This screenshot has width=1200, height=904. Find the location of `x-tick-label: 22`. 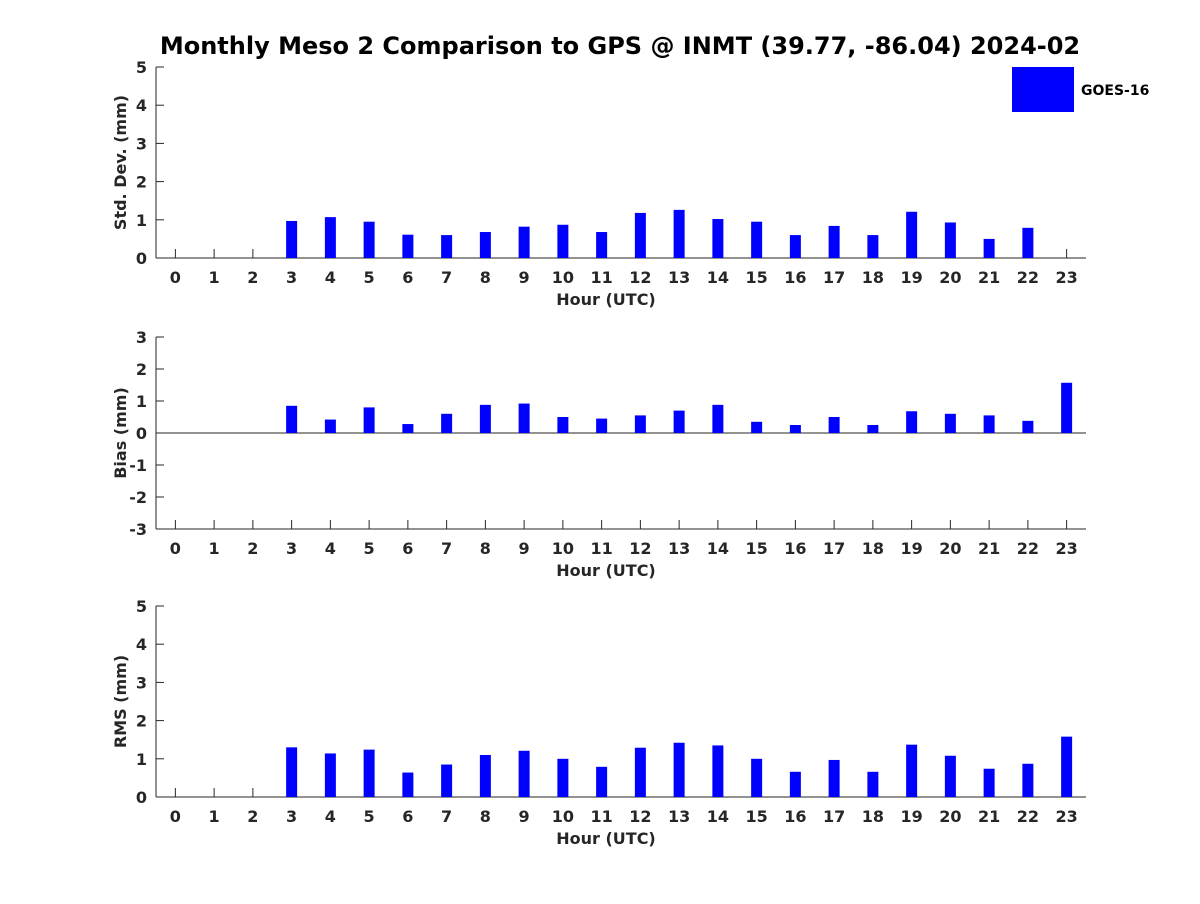

x-tick-label: 22 is located at coordinates (1028, 816).